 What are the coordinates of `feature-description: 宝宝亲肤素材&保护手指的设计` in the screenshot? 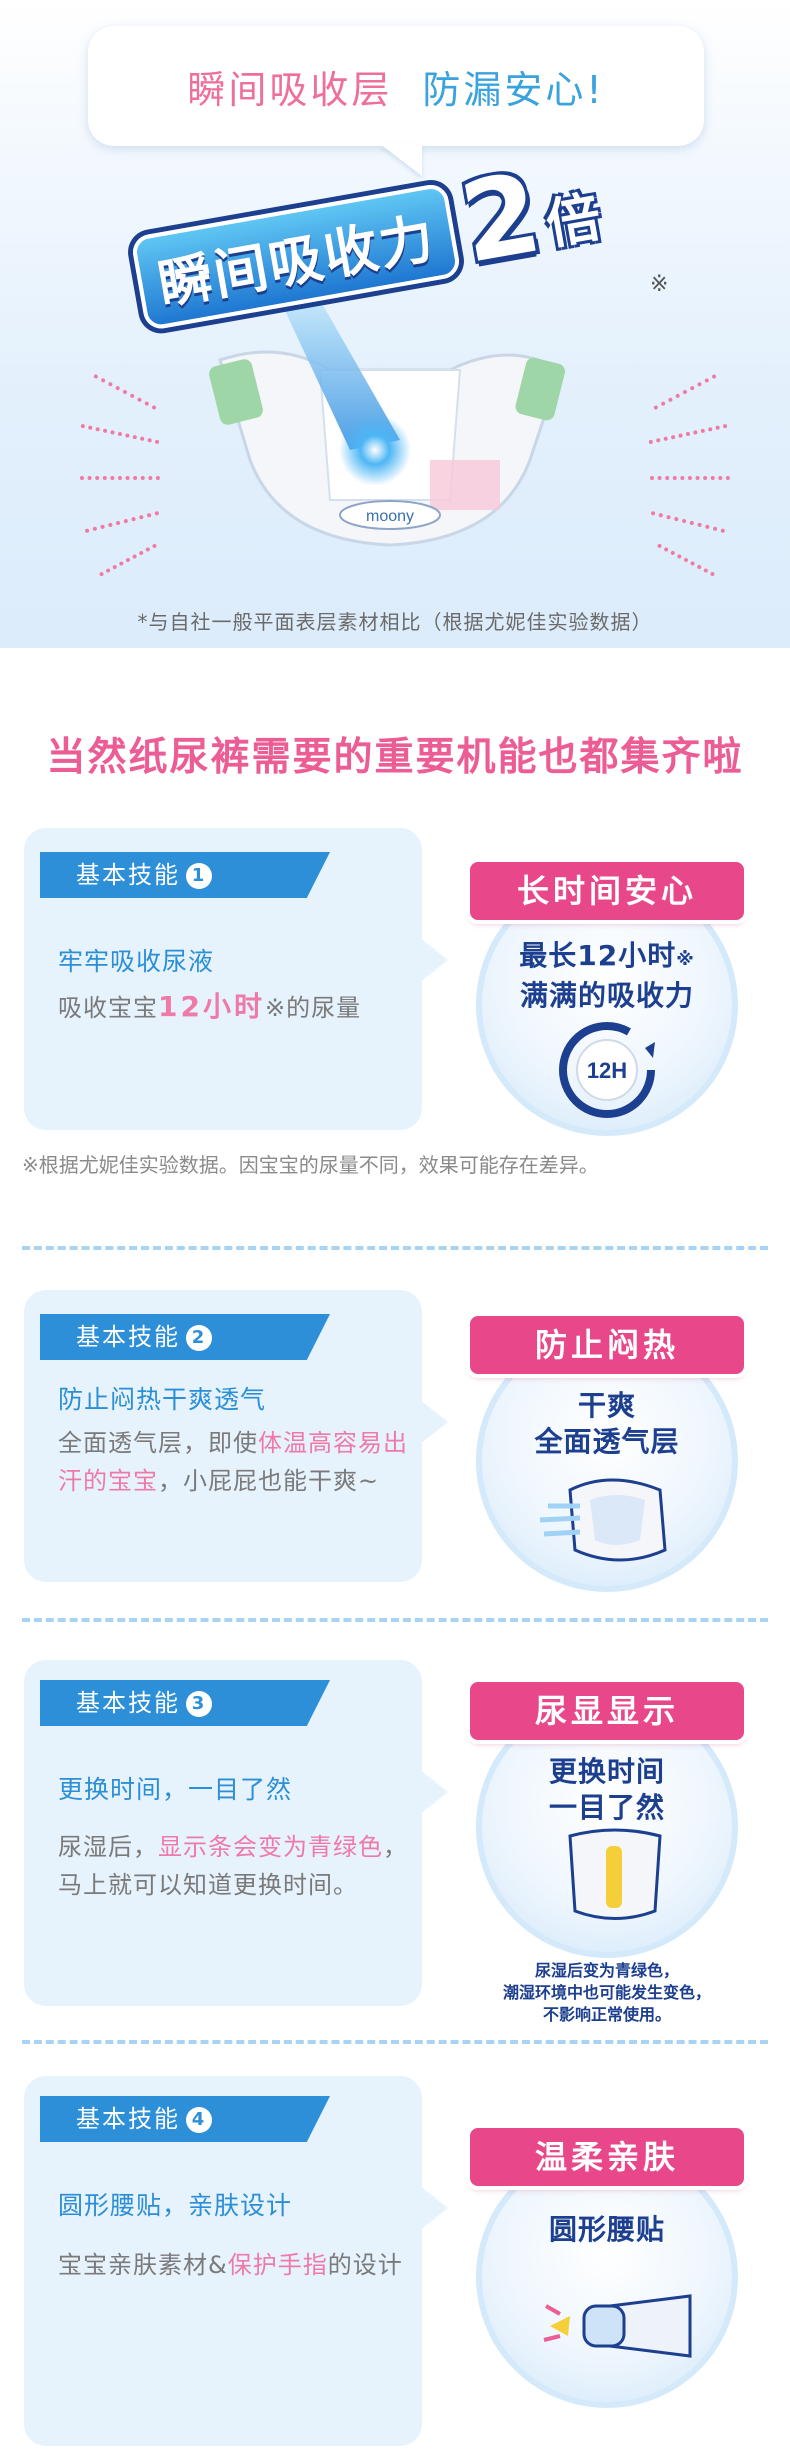 It's located at (230, 2265).